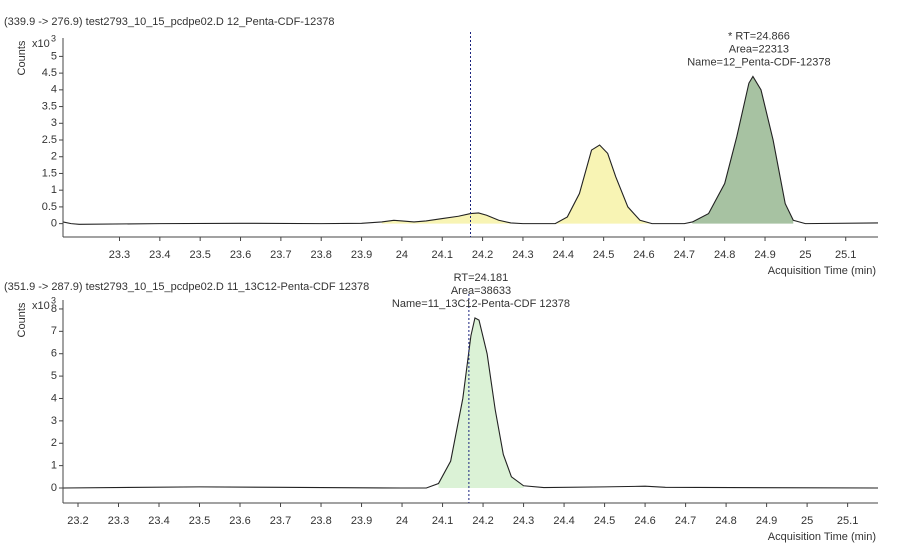  What do you see at coordinates (758, 62) in the screenshot?
I see `peak-annotation: Name=12_Penta-CDF-12378` at bounding box center [758, 62].